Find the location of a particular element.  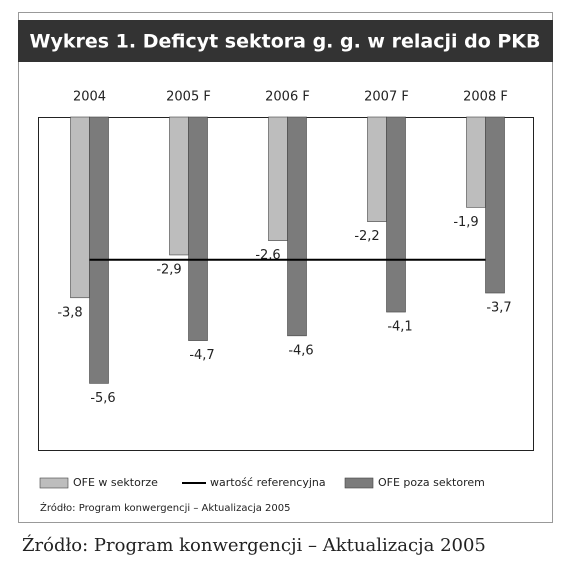

legend-label: OFE poza sektorem is located at coordinates (431, 482).